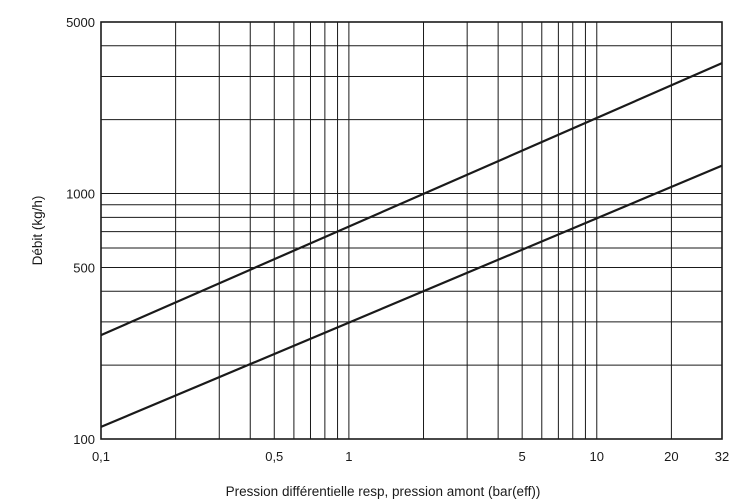  What do you see at coordinates (80, 194) in the screenshot?
I see `y-tick-label: 1000` at bounding box center [80, 194].